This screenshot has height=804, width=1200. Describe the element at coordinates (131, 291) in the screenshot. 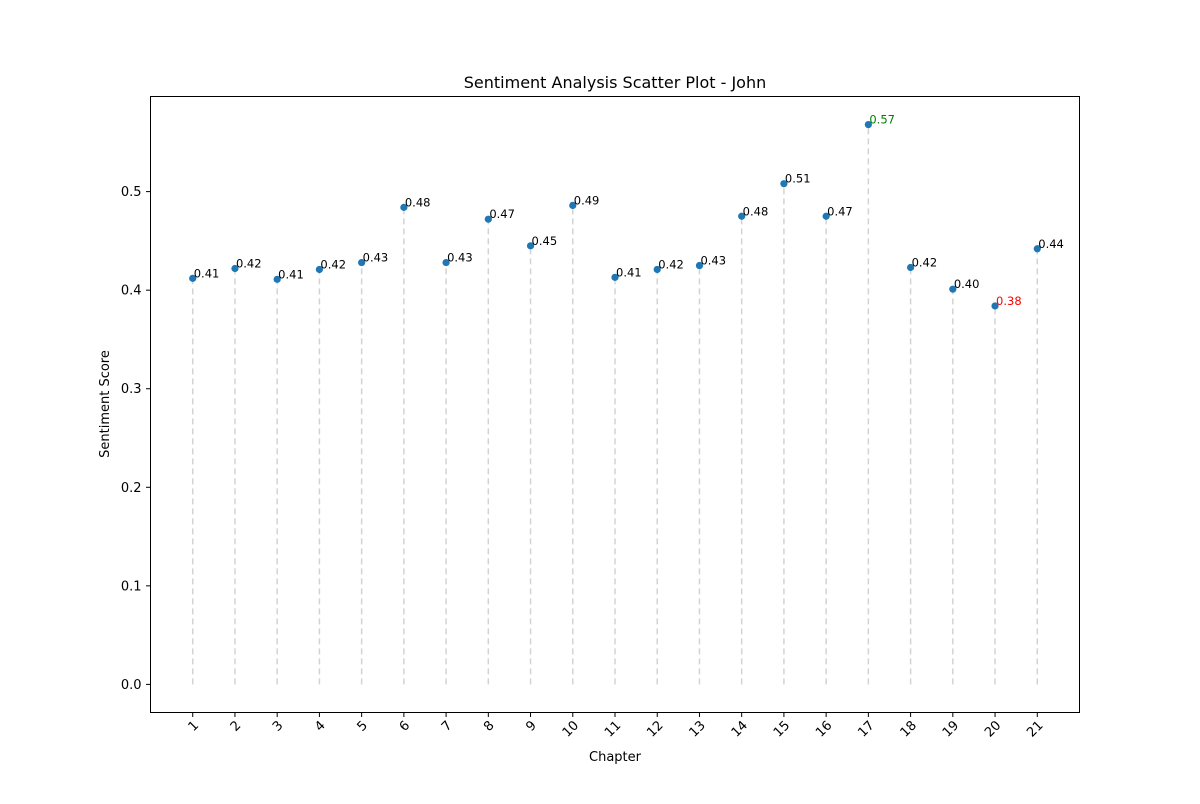

I see `y-tick-label: 0.4` at that location.